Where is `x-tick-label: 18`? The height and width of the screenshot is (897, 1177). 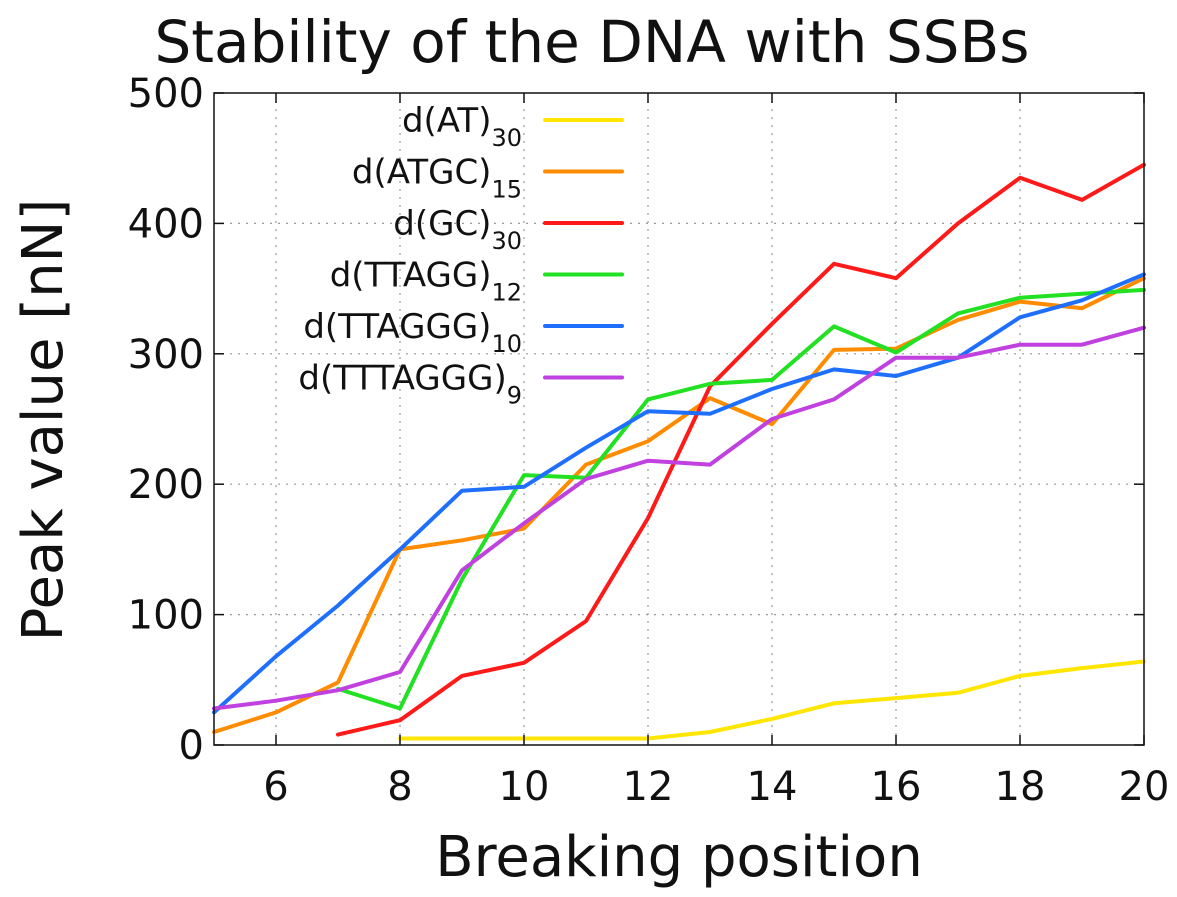
x-tick-label: 18 is located at coordinates (1020, 787).